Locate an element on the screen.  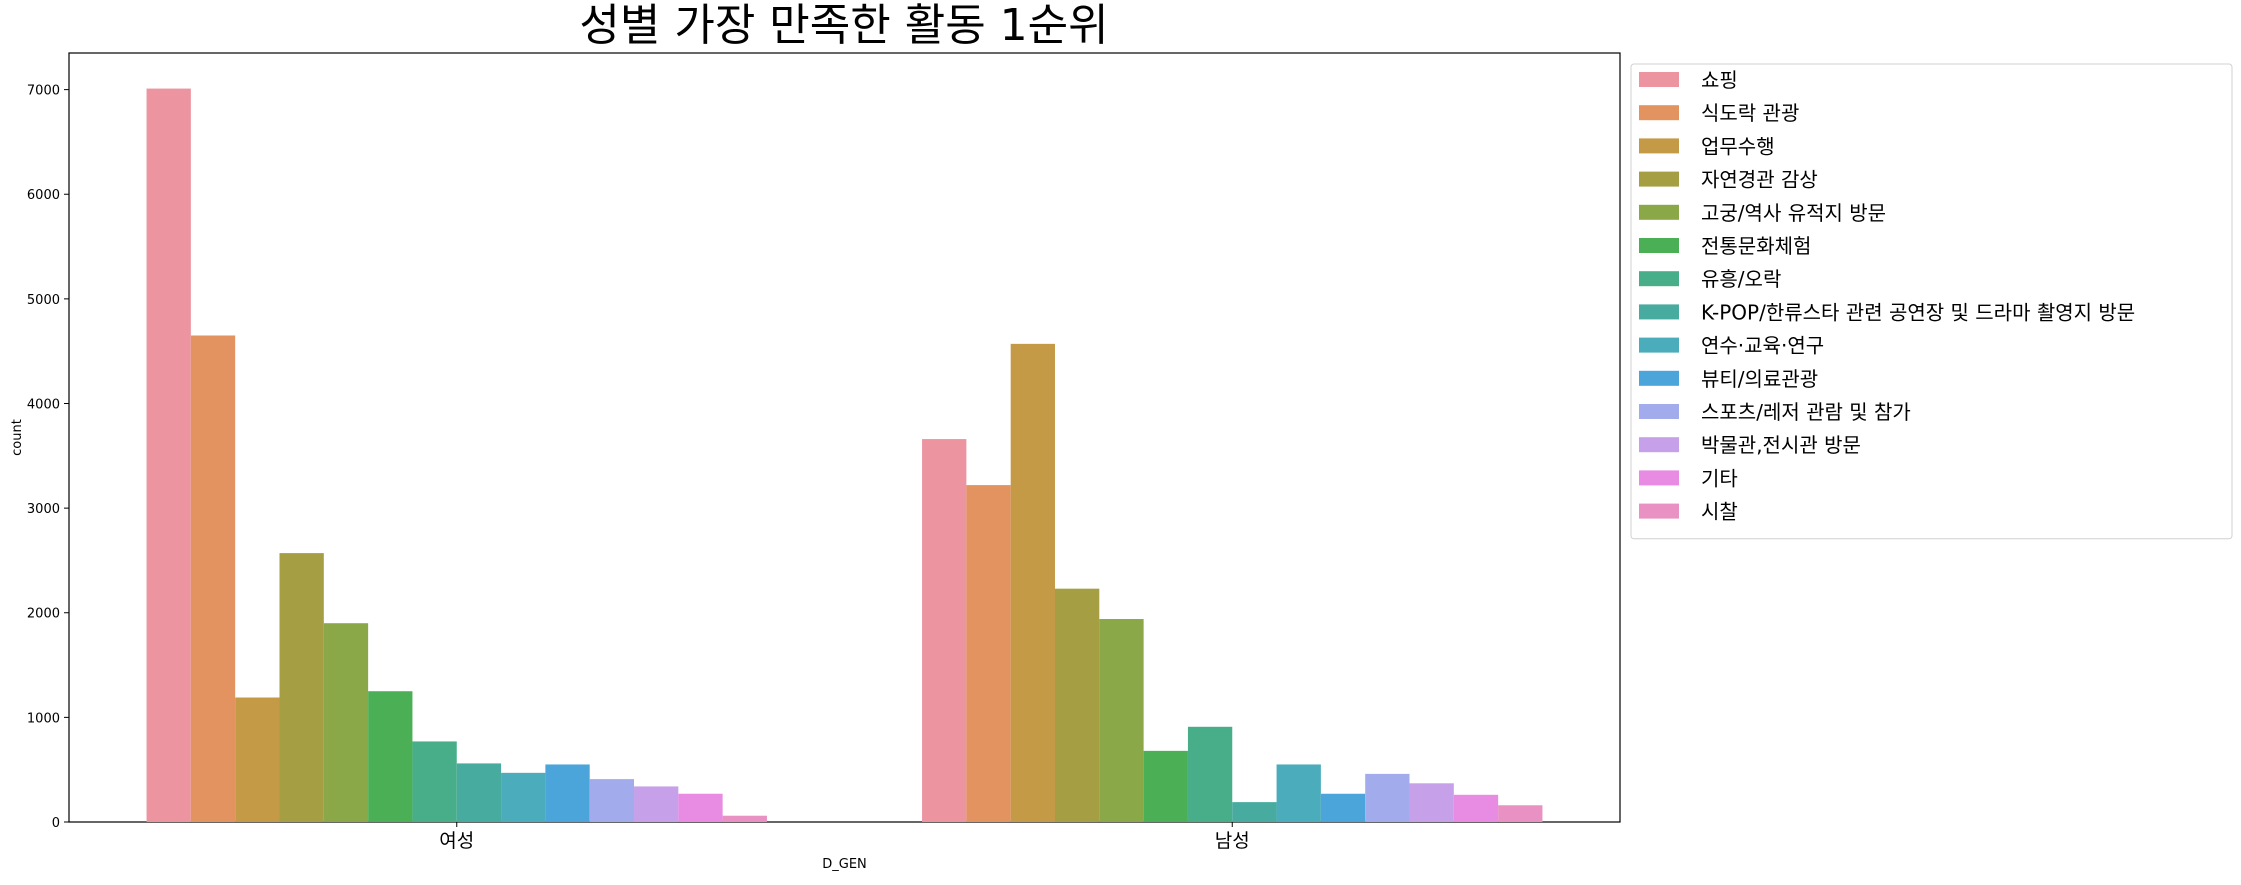
legend-label: 쇼핑 is located at coordinates (1719, 80).